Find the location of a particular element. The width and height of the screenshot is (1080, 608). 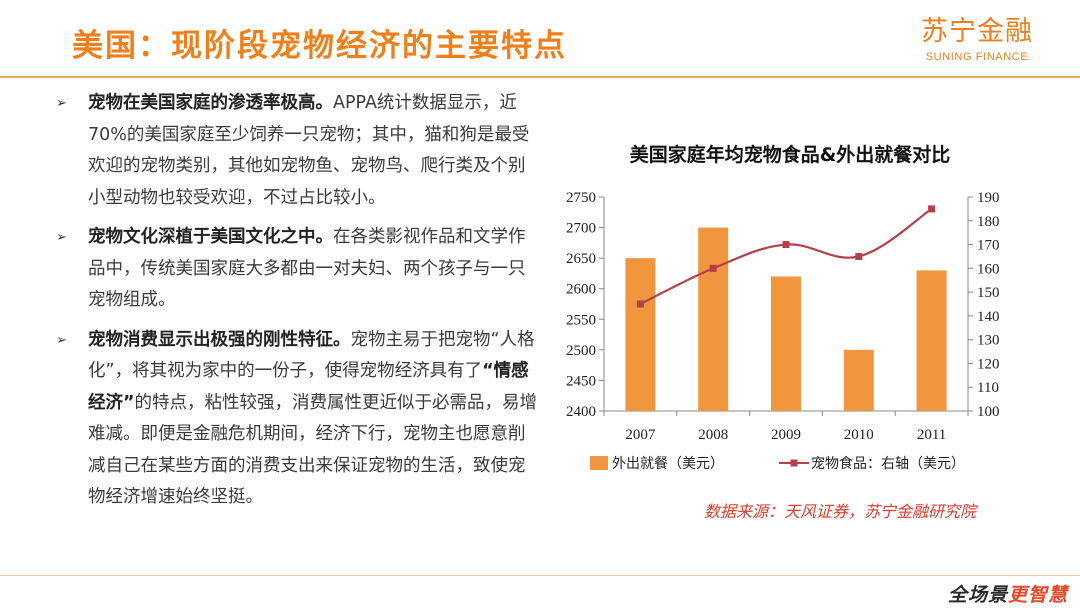

y-right-tick-label: 160 is located at coordinates (988, 269).